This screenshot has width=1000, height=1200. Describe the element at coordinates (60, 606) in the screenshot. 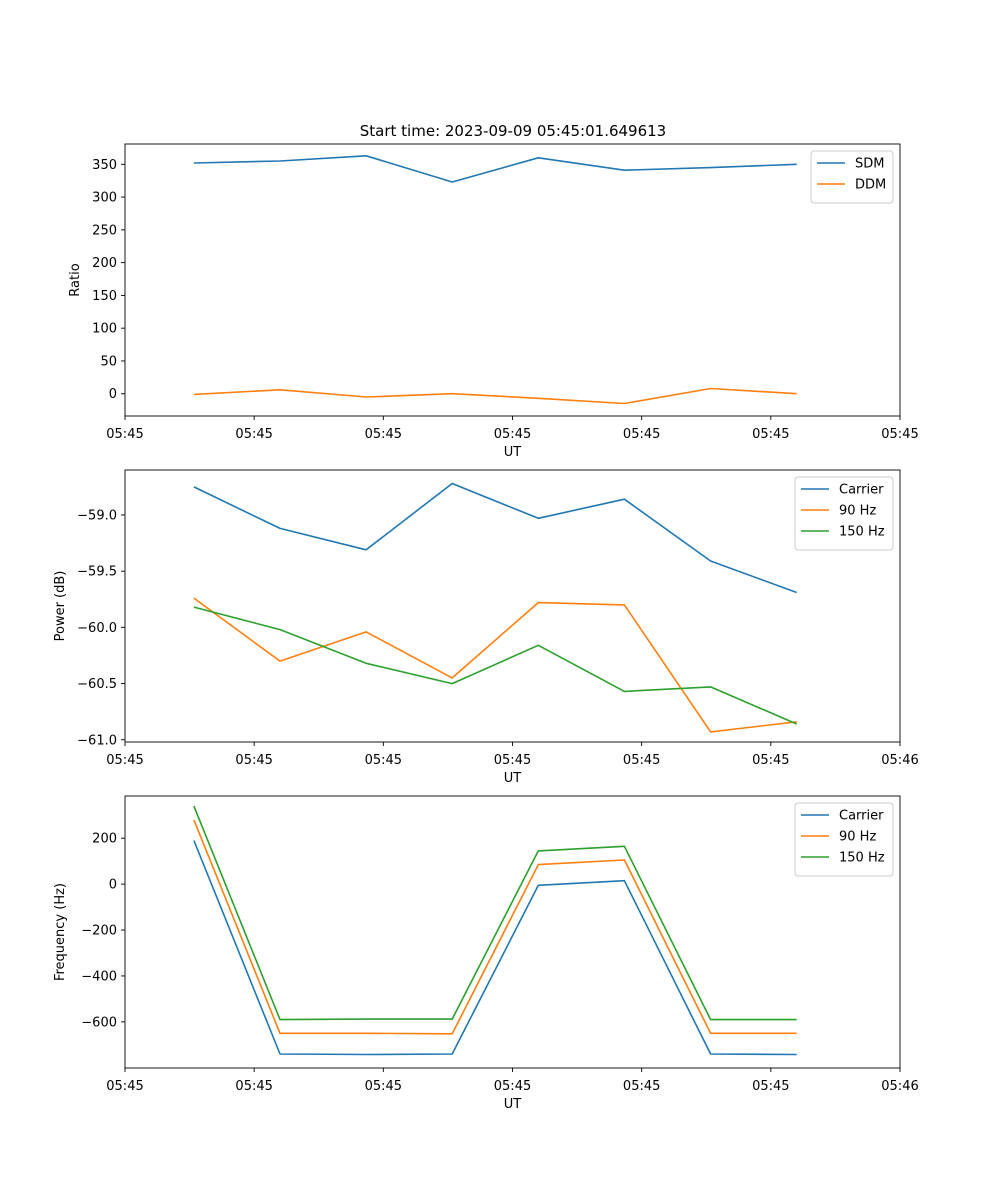

I see `y-axis-label: Power (dB)` at that location.